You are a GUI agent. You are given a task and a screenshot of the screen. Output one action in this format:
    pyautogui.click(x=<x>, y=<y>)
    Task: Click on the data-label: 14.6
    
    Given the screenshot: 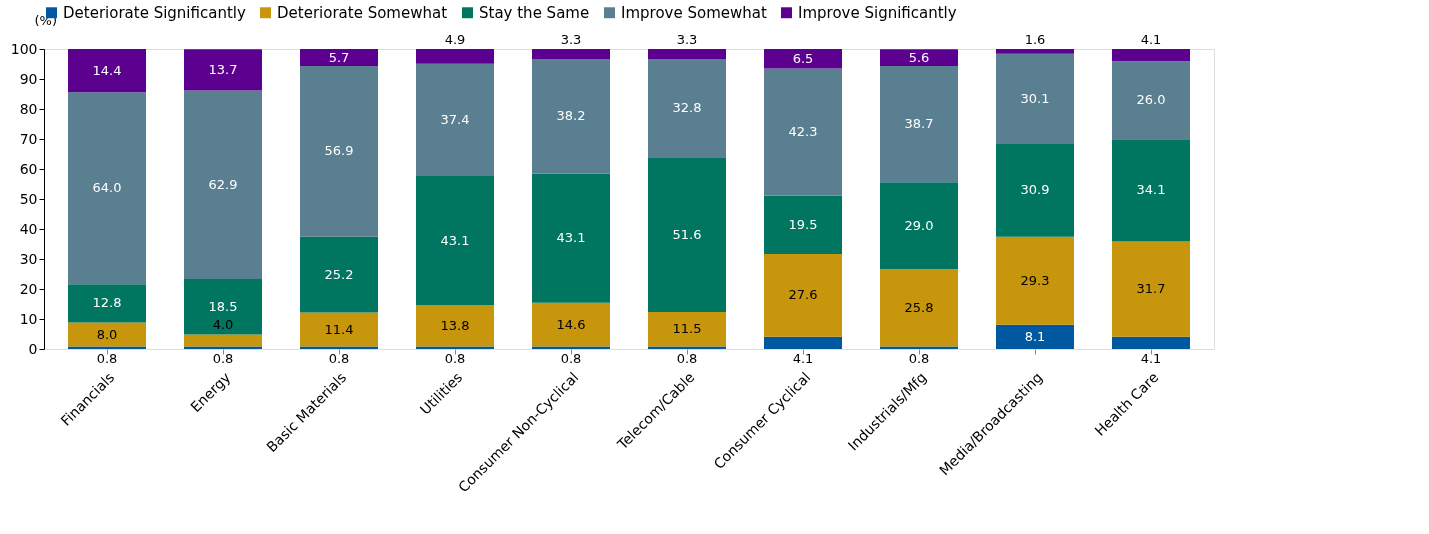 What is the action you would take?
    pyautogui.click(x=571, y=324)
    